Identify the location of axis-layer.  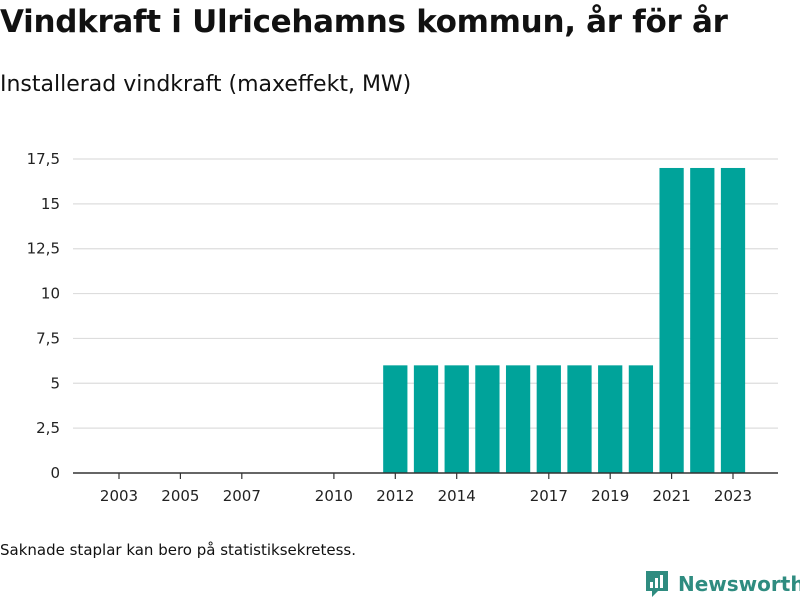
(425, 475).